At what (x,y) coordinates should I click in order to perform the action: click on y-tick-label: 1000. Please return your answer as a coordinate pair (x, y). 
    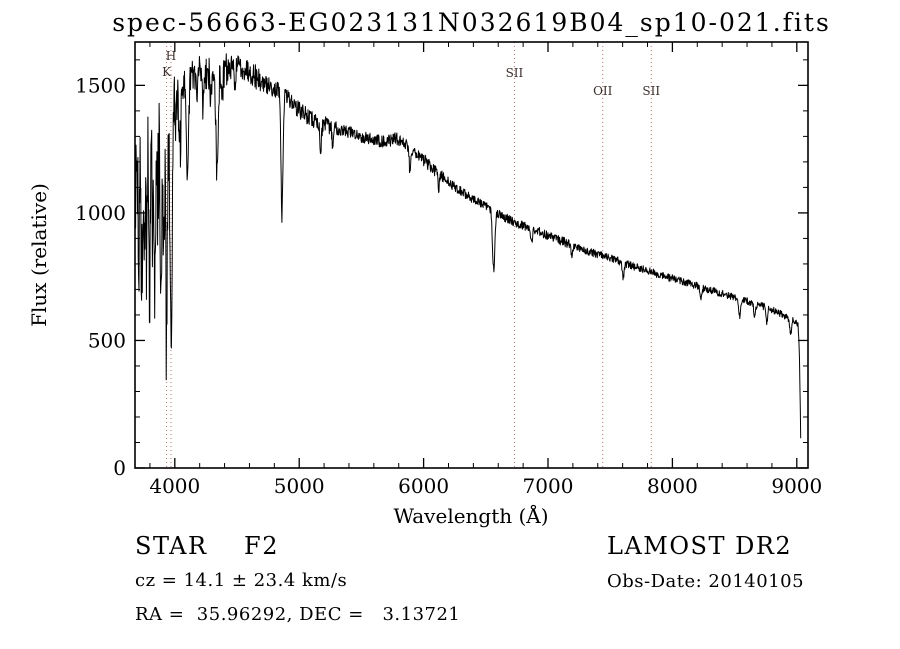
    Looking at the image, I should click on (100, 213).